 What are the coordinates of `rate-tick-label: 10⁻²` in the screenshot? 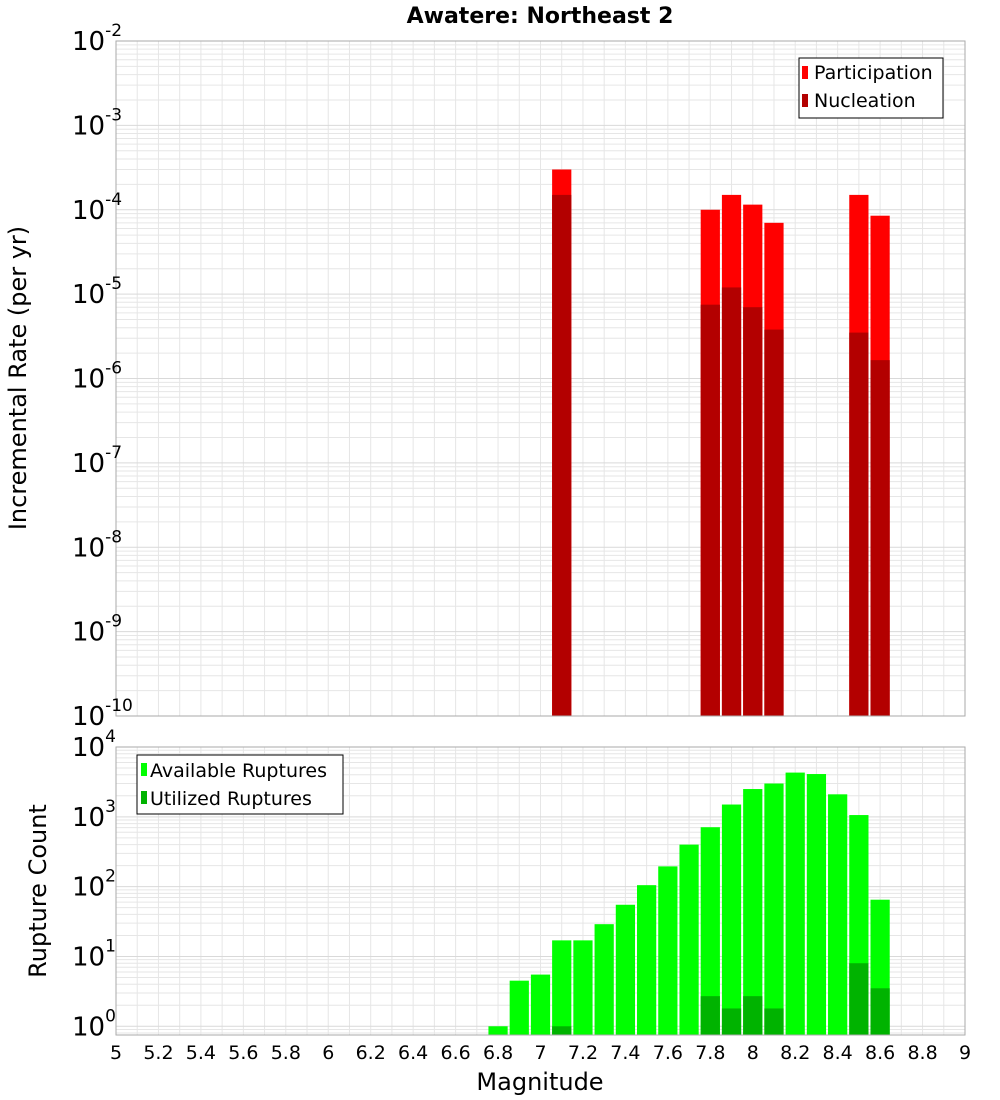 It's located at (97, 39).